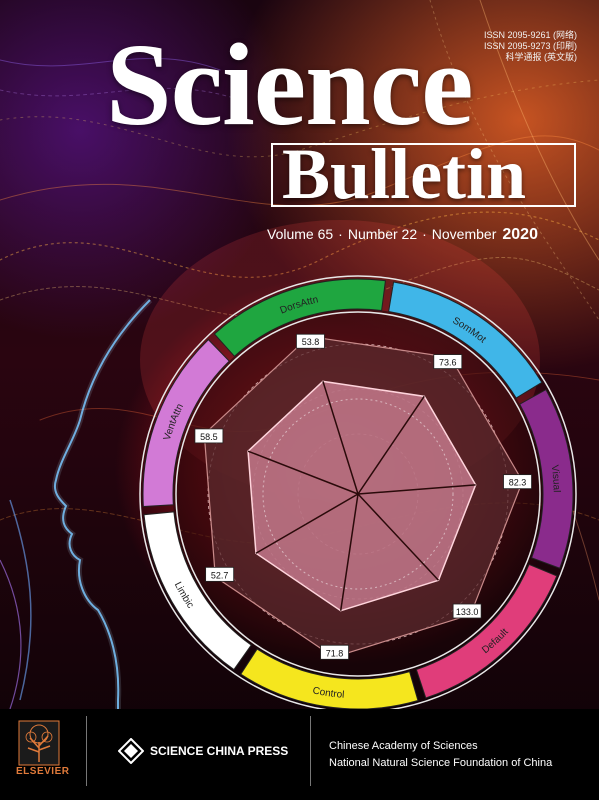 The height and width of the screenshot is (800, 599). I want to click on svg-text: 73.6, so click(448, 363).